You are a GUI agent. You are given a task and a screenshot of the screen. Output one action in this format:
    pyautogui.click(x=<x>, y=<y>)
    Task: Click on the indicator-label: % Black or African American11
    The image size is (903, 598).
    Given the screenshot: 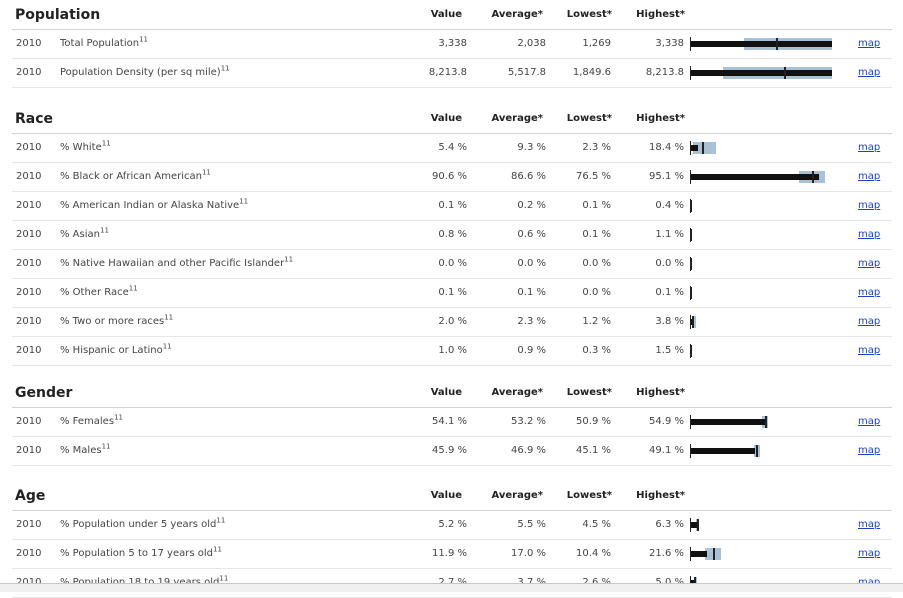 What is the action you would take?
    pyautogui.click(x=135, y=177)
    